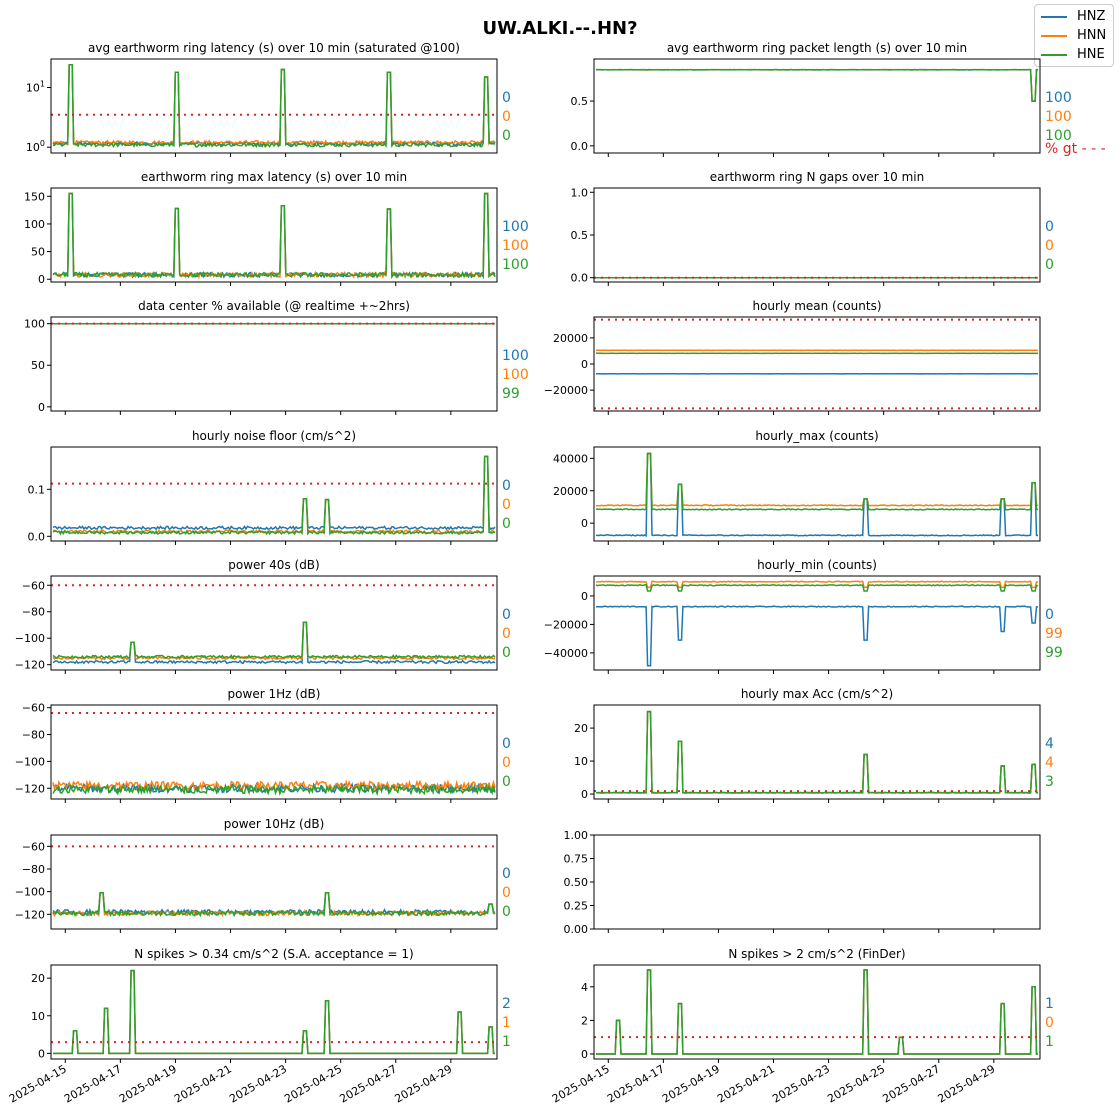 This screenshot has height=1120, width=1120. Describe the element at coordinates (30, 761) in the screenshot. I see `y-tick-label: −100` at that location.